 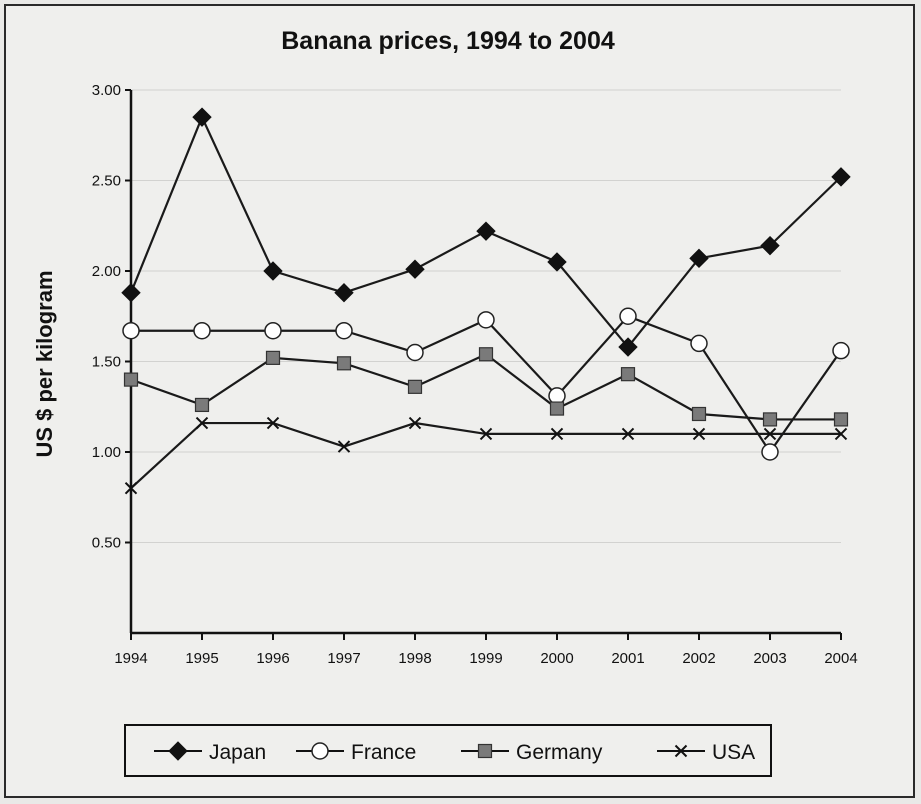 What do you see at coordinates (106, 362) in the screenshot?
I see `y-tick-label: 1.50` at bounding box center [106, 362].